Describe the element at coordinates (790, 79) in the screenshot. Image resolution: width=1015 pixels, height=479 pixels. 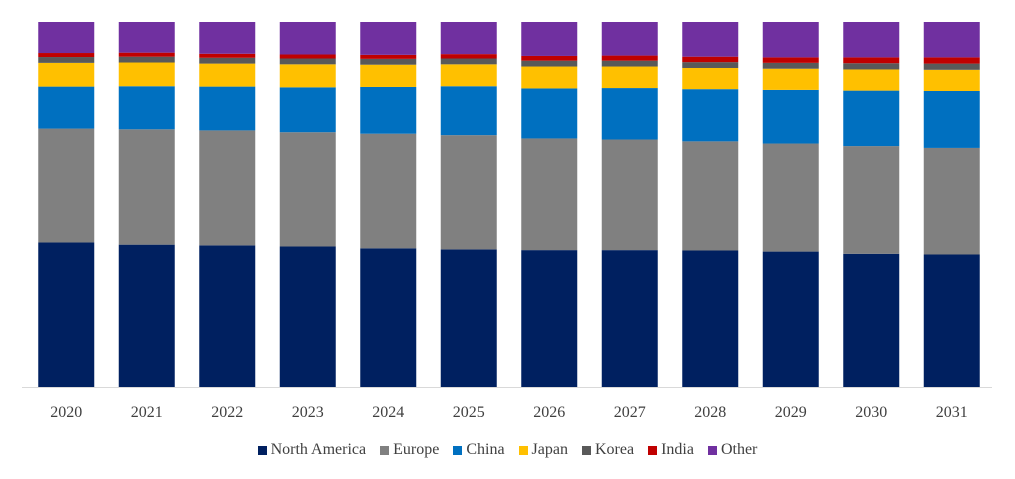
I see `bar-segment-japan-2029` at that location.